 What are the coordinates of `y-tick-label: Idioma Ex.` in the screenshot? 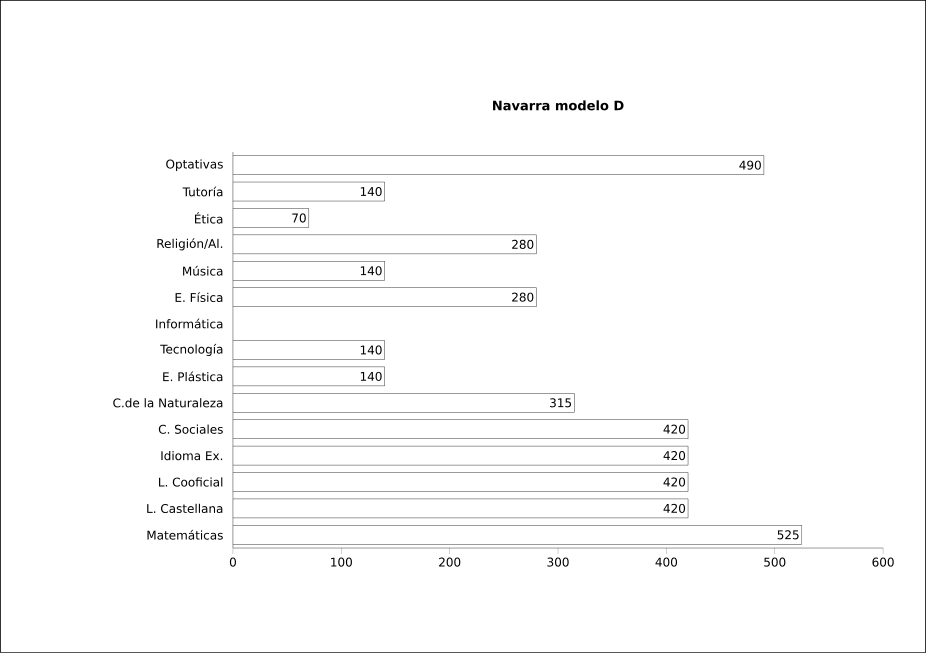 It's located at (191, 455).